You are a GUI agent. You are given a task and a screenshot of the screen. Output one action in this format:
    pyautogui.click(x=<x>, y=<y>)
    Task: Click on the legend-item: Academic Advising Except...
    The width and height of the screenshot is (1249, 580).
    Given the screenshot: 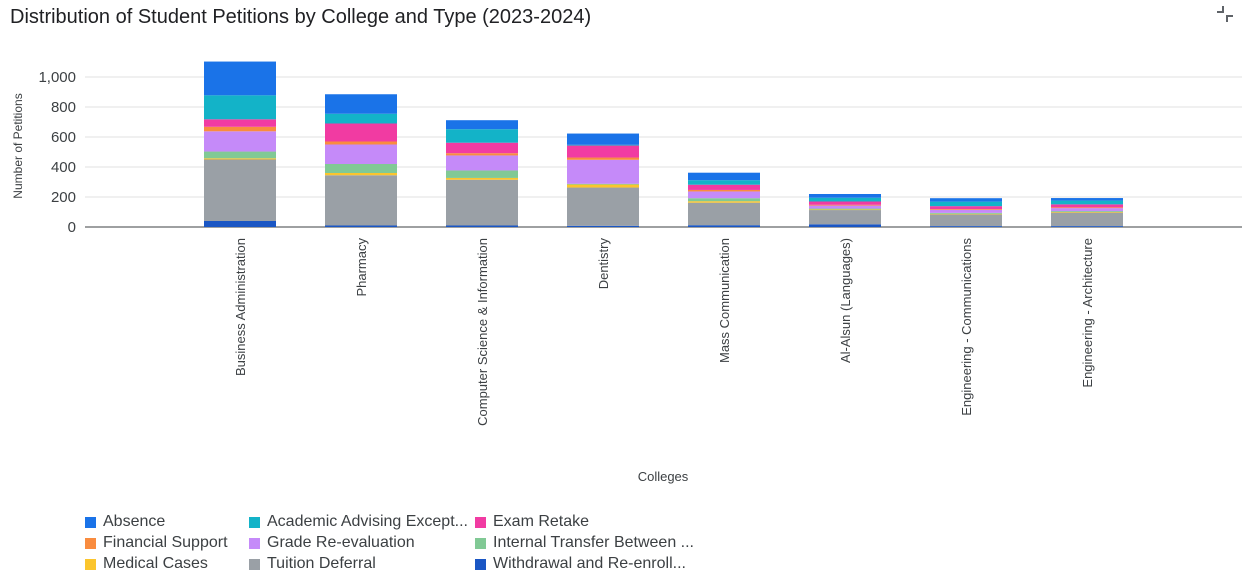 What is the action you would take?
    pyautogui.click(x=362, y=522)
    